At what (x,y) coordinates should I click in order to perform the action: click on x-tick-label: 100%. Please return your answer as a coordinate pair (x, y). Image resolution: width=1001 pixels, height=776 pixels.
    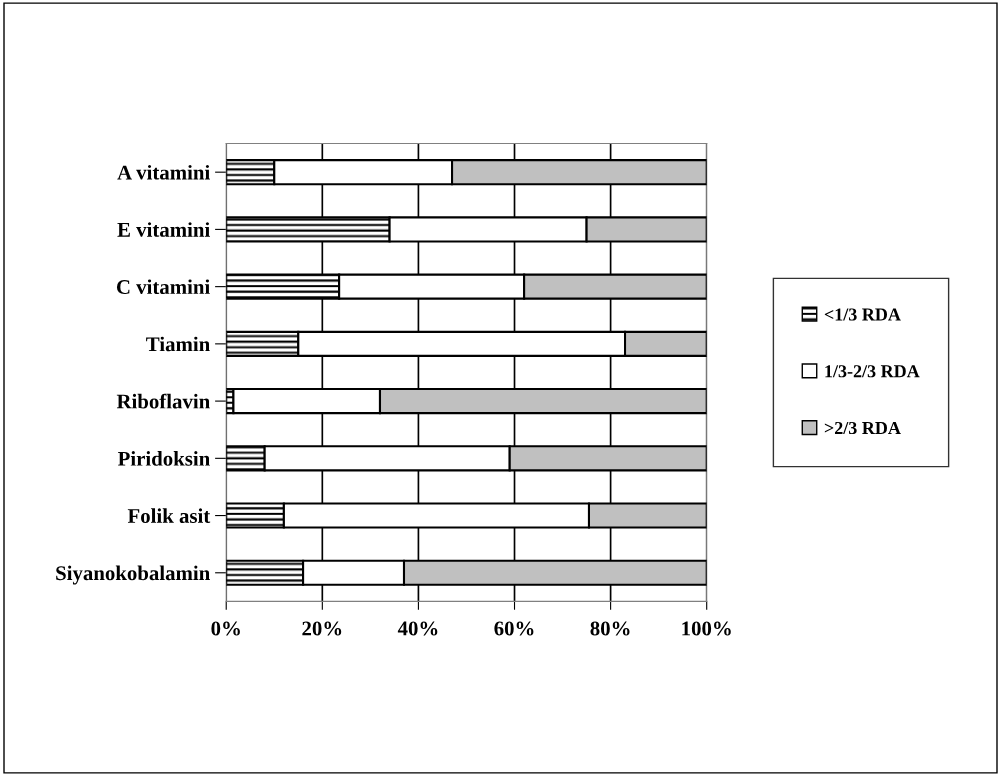
    Looking at the image, I should click on (706, 628).